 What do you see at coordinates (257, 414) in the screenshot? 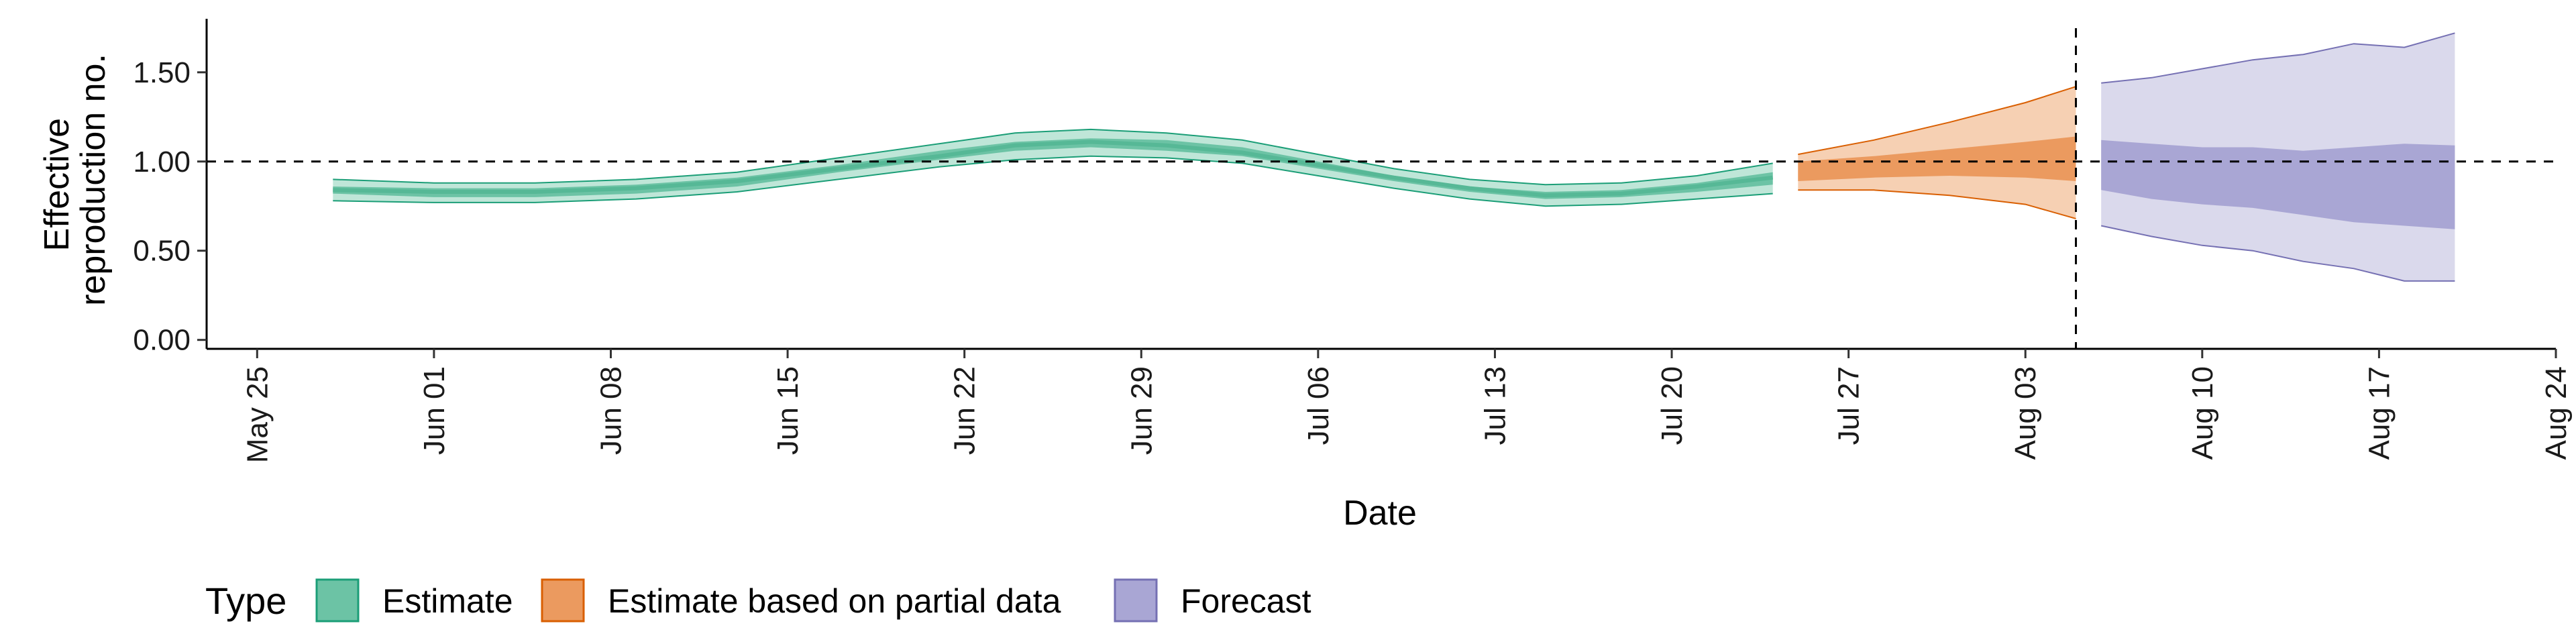
I see `x-tick-label: May 25` at bounding box center [257, 414].